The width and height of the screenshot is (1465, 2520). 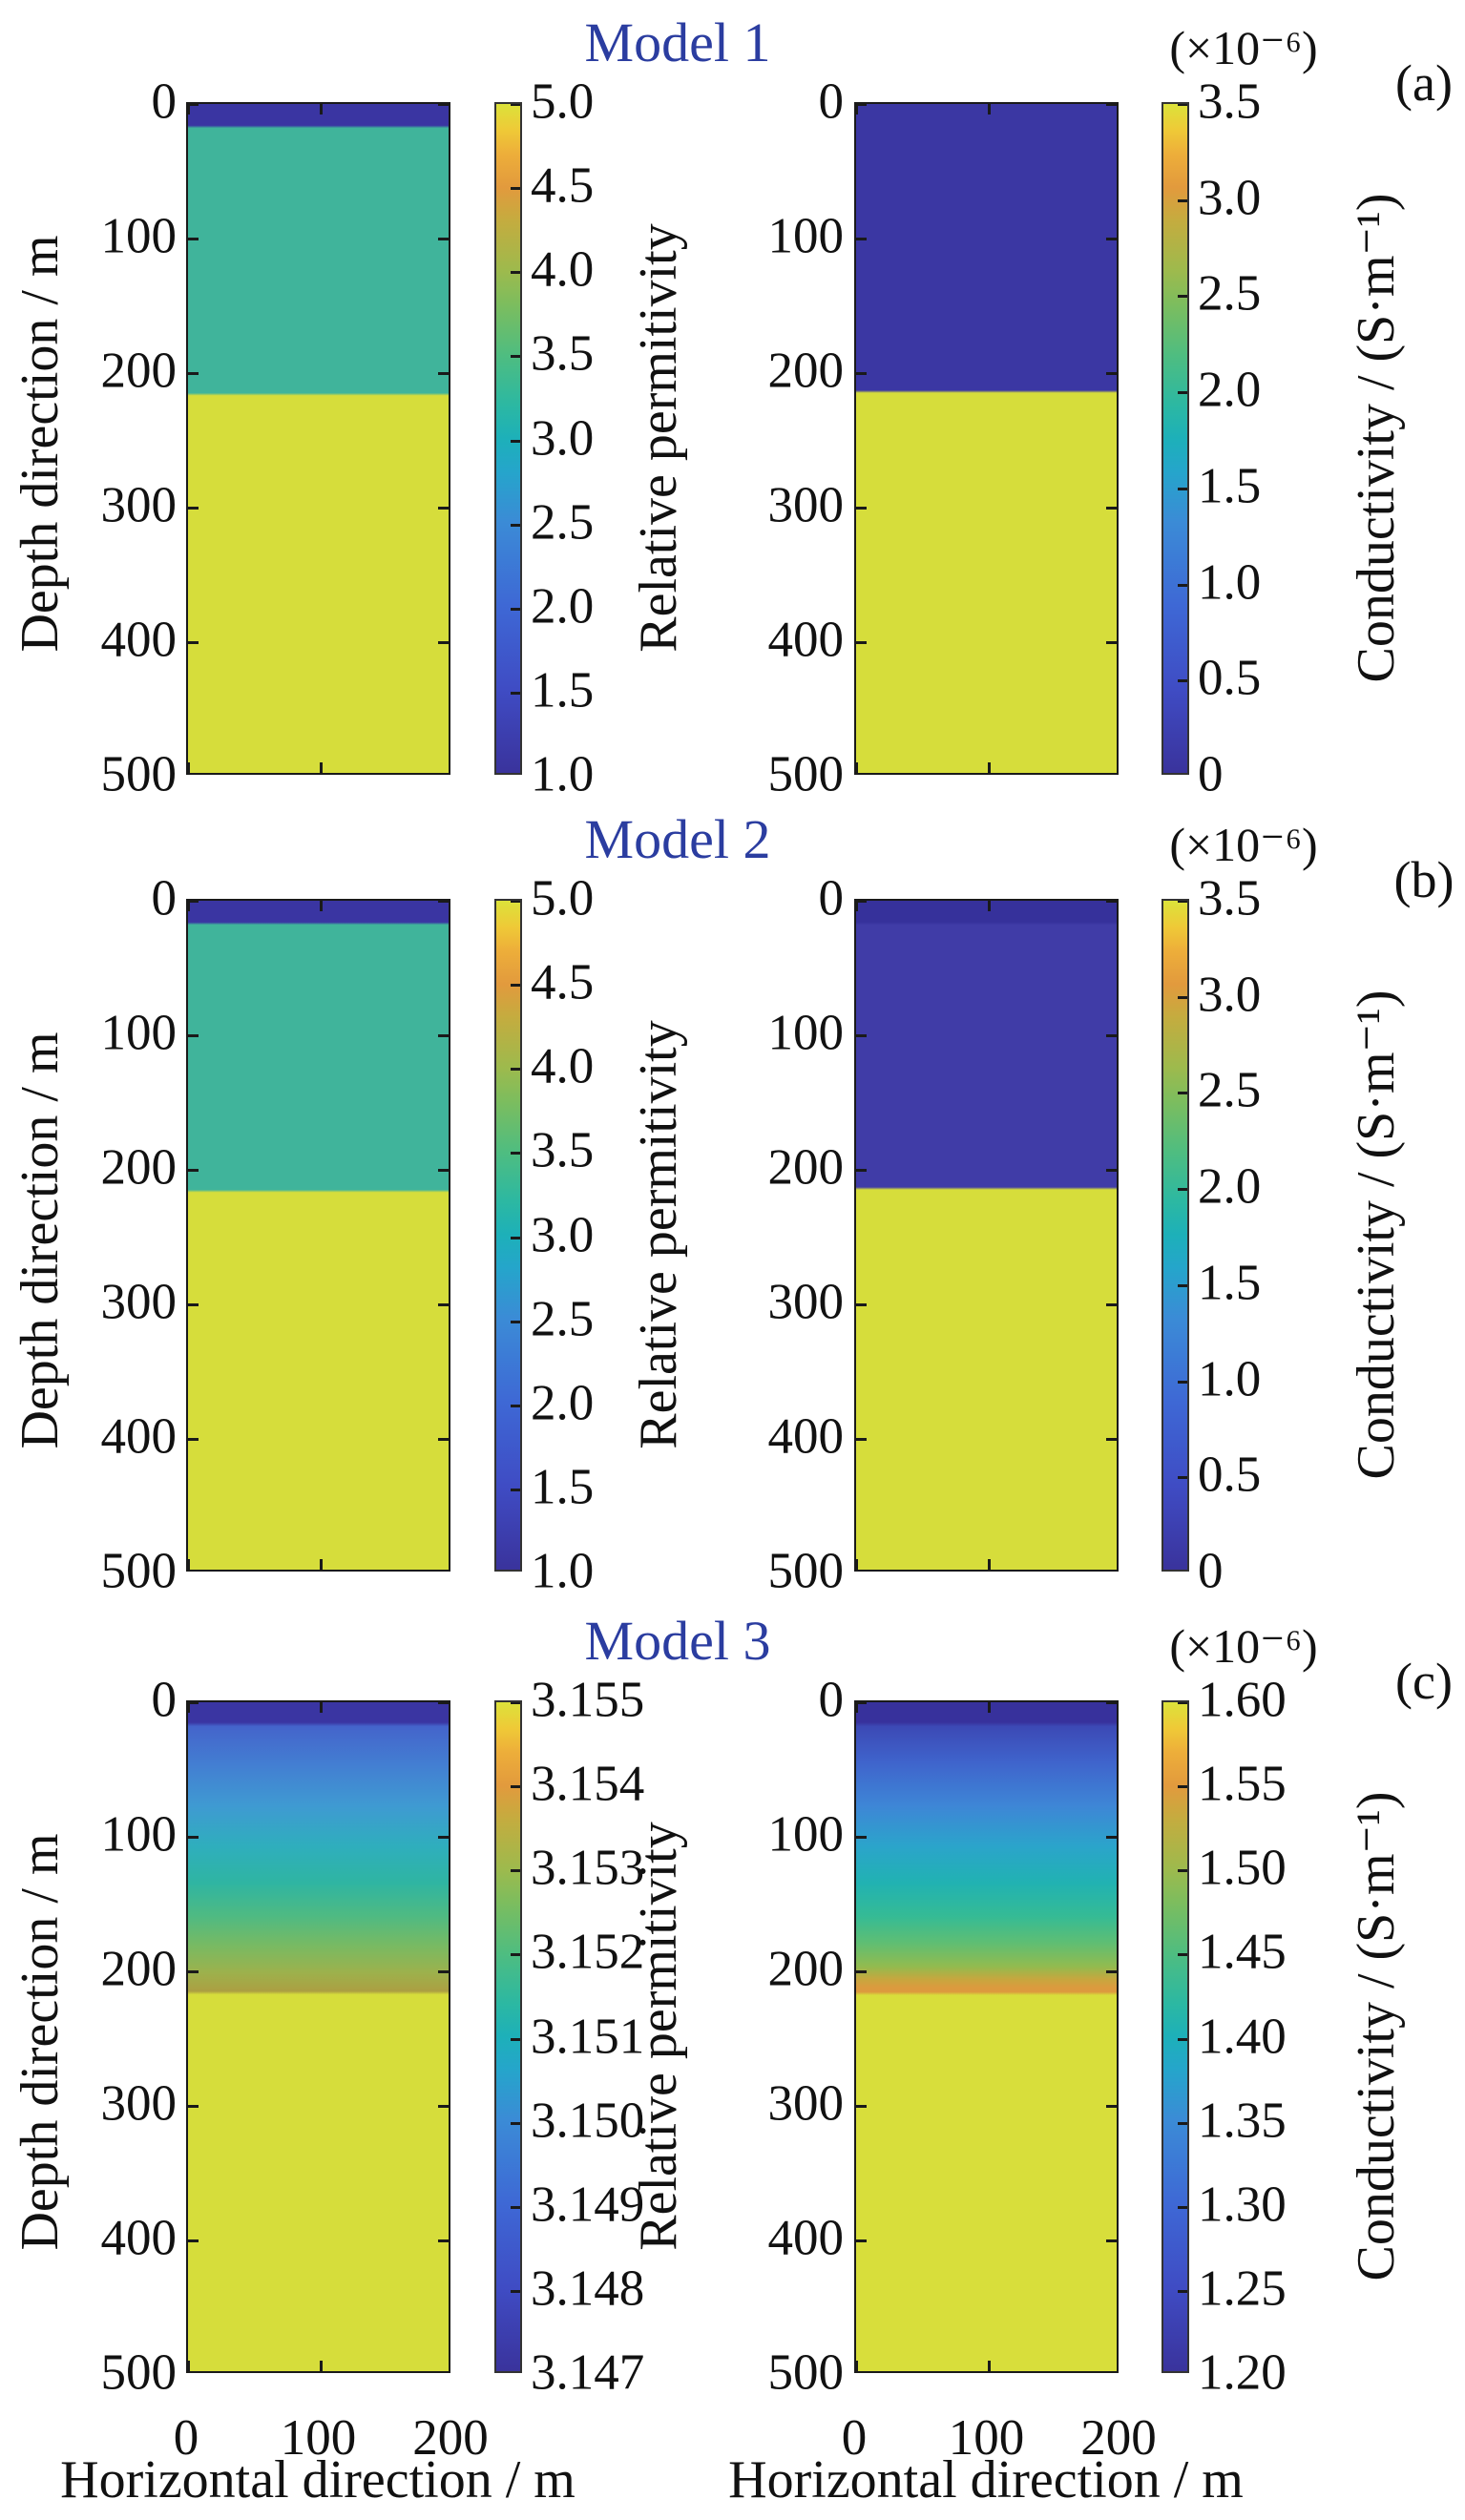 What do you see at coordinates (1424, 880) in the screenshot?
I see `panel-letter-b: (b)` at bounding box center [1424, 880].